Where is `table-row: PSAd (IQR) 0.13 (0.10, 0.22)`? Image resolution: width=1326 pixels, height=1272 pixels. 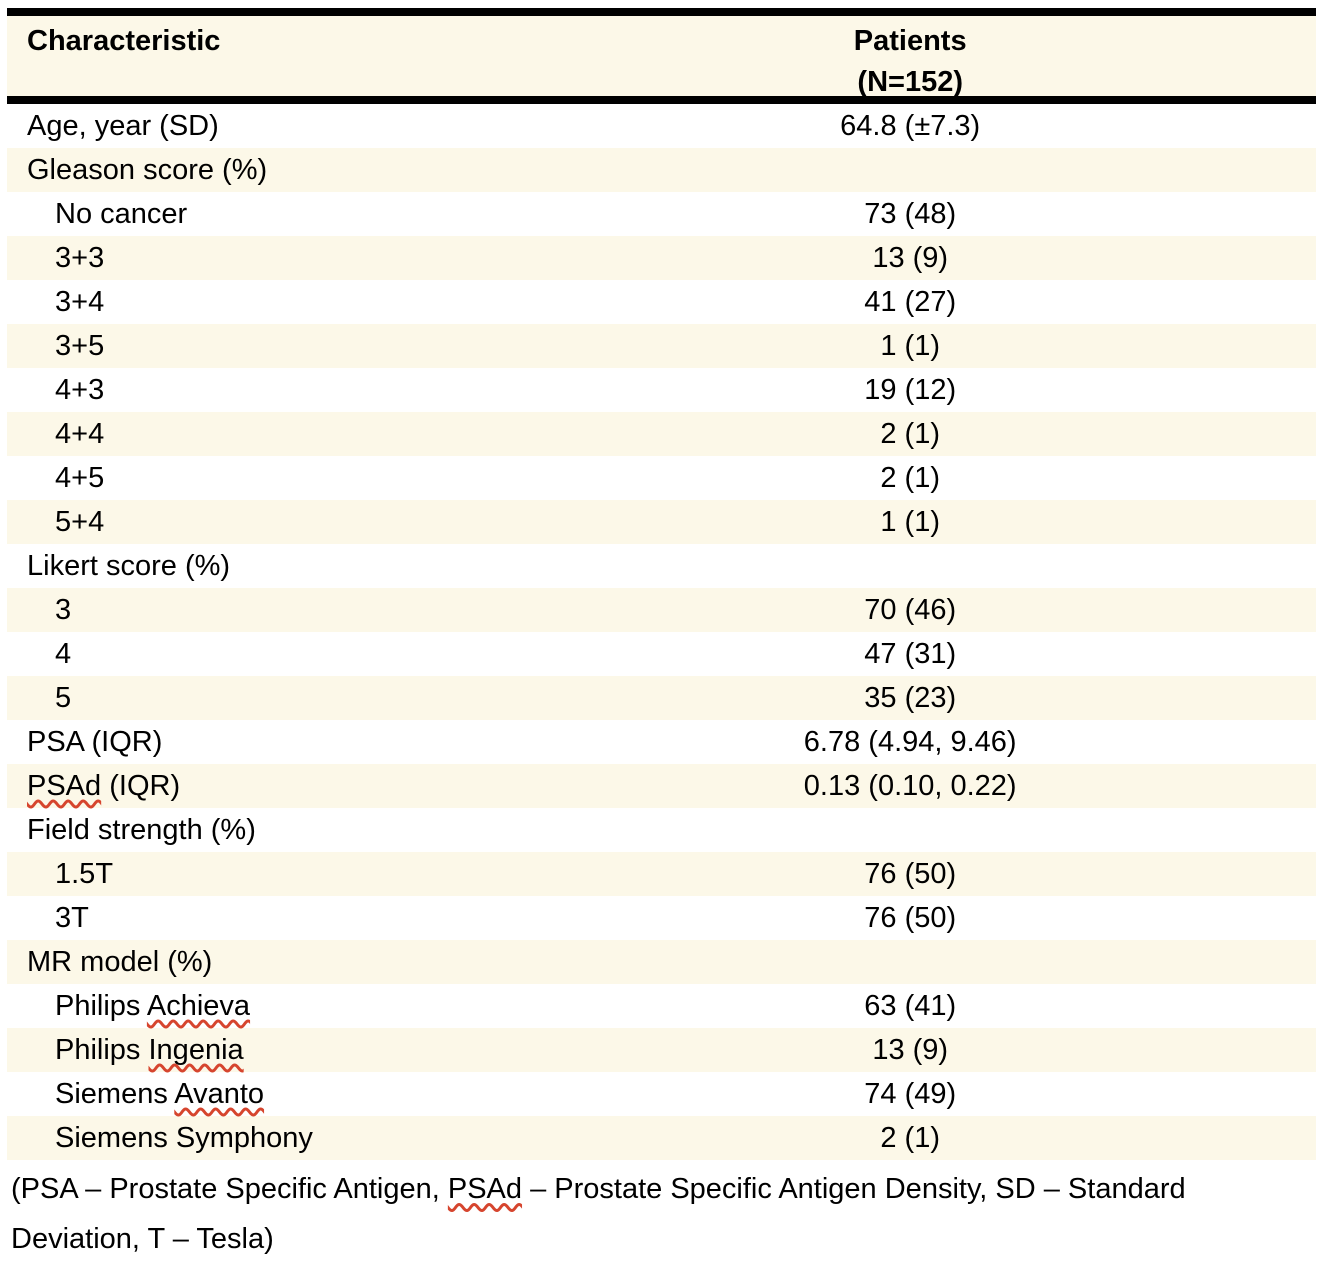
table-row: PSAd (IQR) 0.13 (0.10, 0.22) is located at coordinates (661, 786).